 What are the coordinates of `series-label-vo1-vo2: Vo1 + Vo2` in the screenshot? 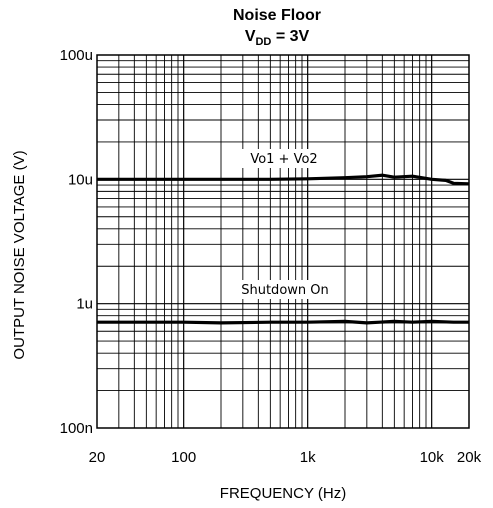 It's located at (283, 159).